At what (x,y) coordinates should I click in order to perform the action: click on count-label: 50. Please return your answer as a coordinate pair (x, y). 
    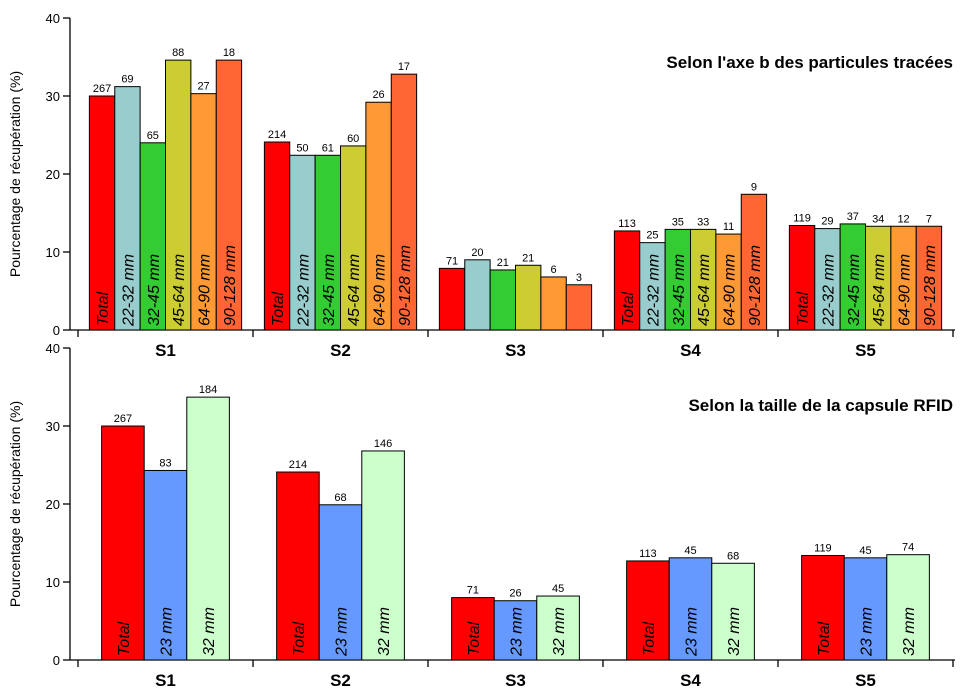
    Looking at the image, I should click on (302, 148).